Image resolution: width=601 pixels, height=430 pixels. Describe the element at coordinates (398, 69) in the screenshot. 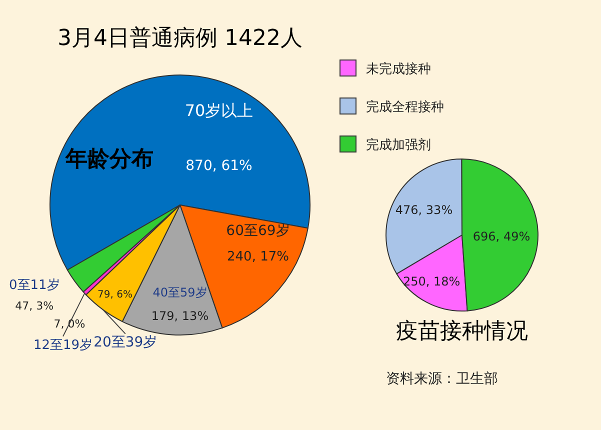

I see `legend-label: 未完成接种` at that location.